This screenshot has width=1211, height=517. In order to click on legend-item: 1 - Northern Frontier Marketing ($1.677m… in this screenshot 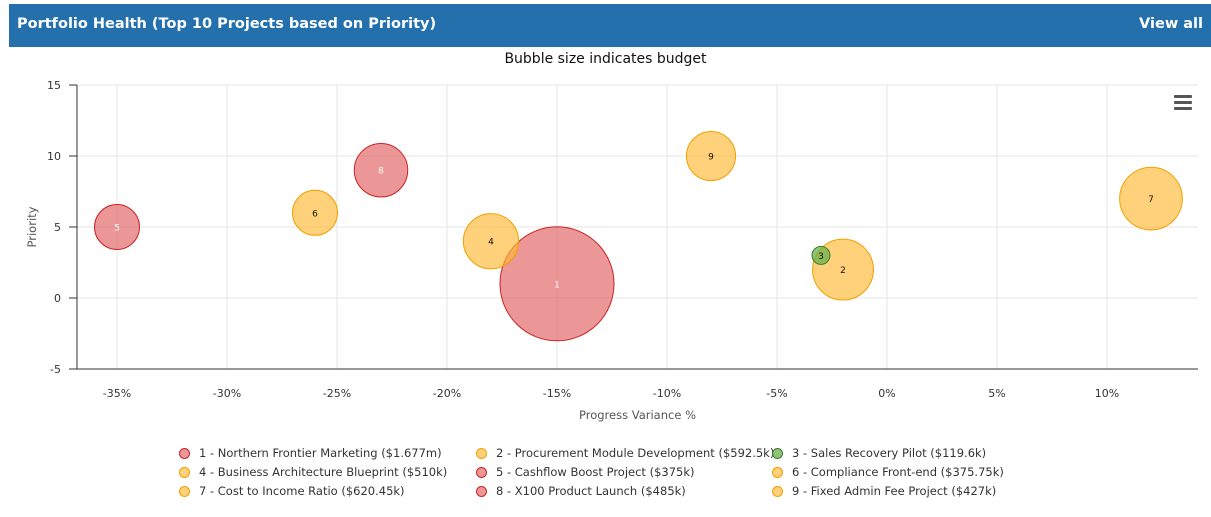, I will do `click(310, 453)`.